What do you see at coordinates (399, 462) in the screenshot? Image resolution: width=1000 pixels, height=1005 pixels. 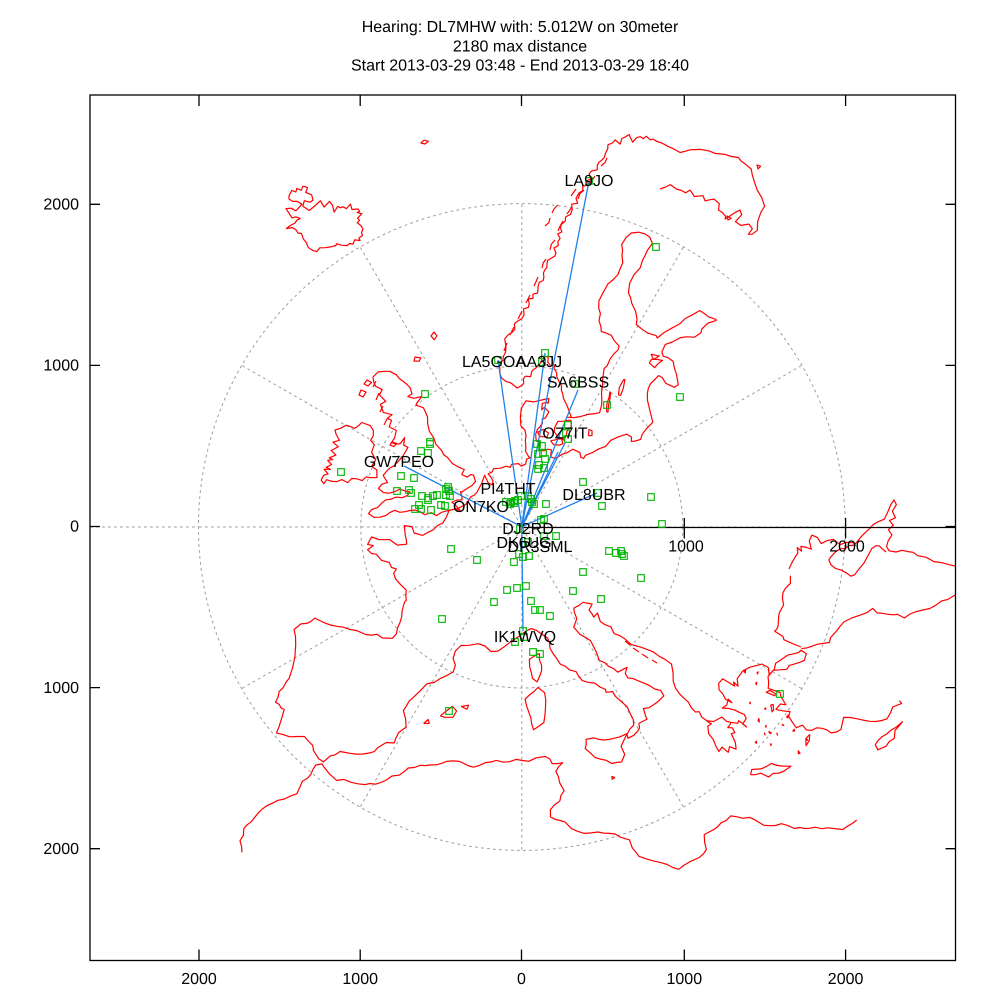 I see `svg-text: GW7PEO` at bounding box center [399, 462].